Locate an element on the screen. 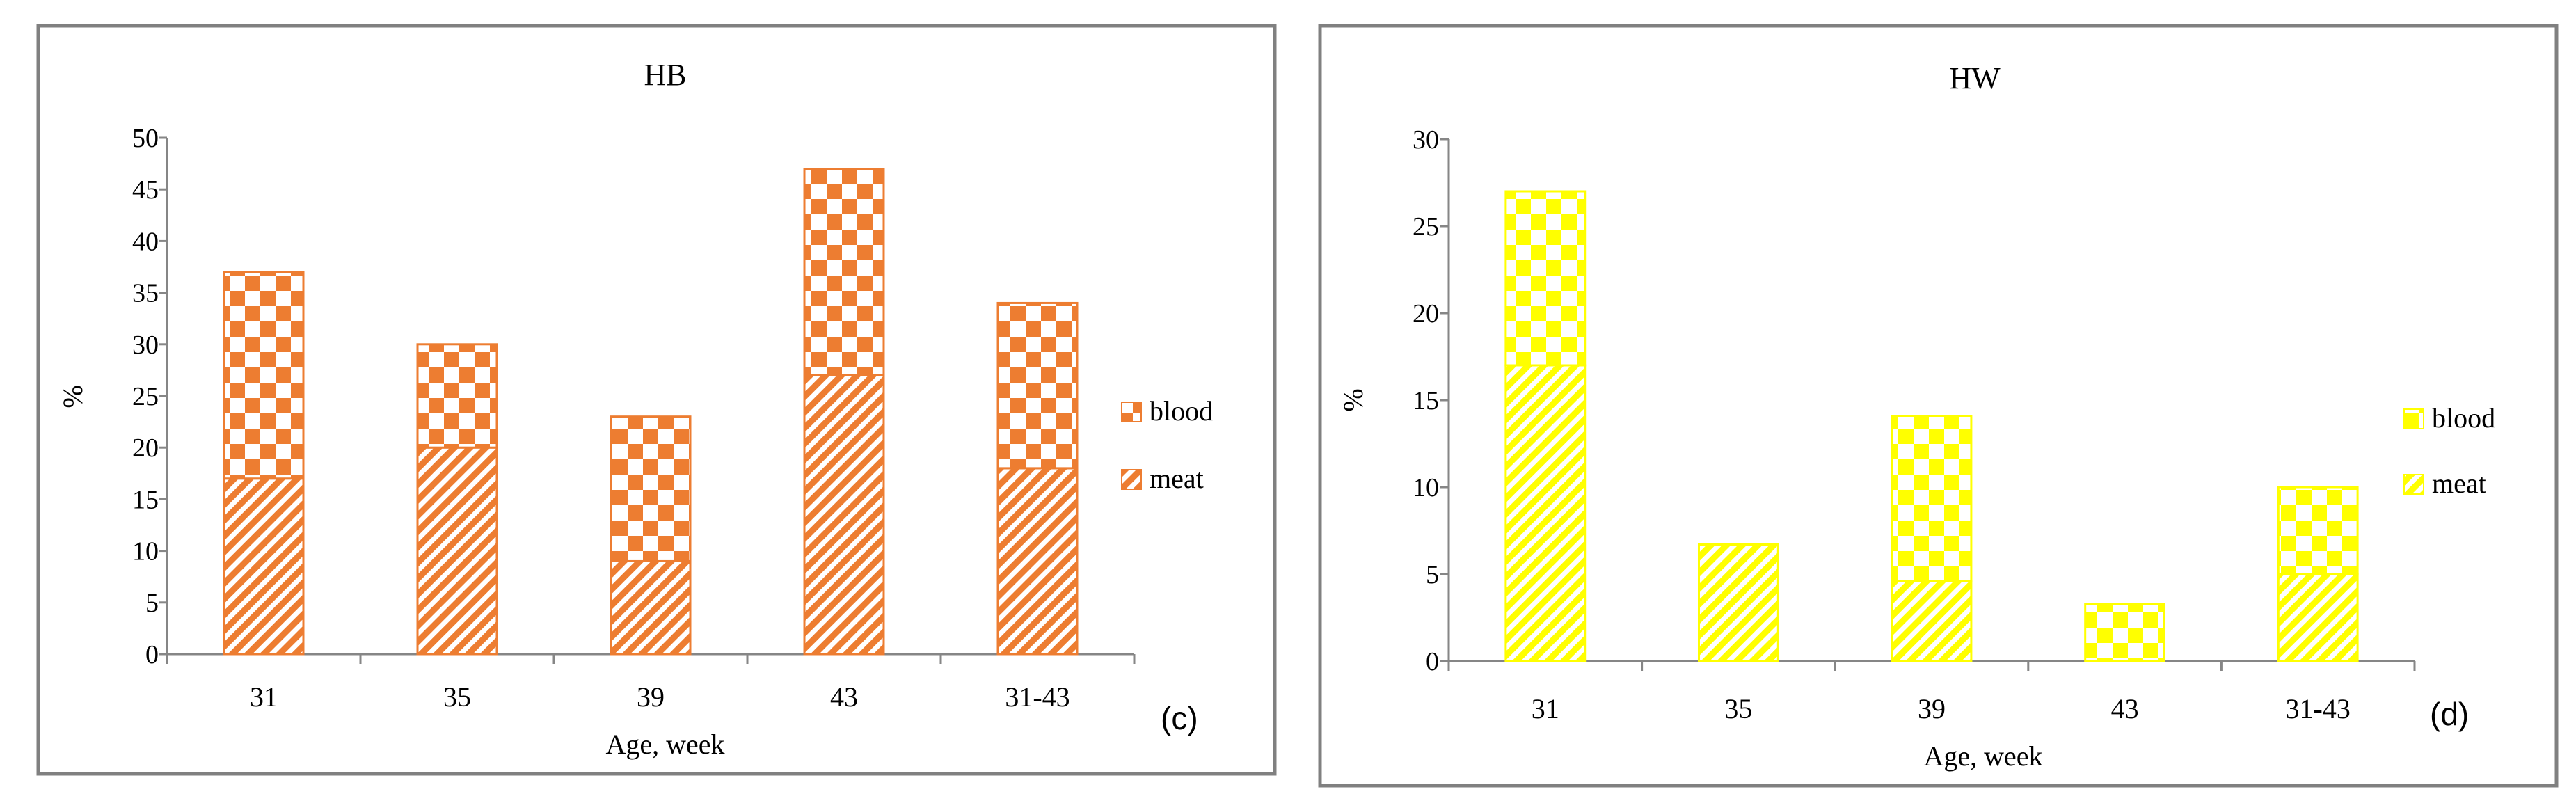 The image size is (2576, 810). panel-letter-d: (d) is located at coordinates (2449, 714).